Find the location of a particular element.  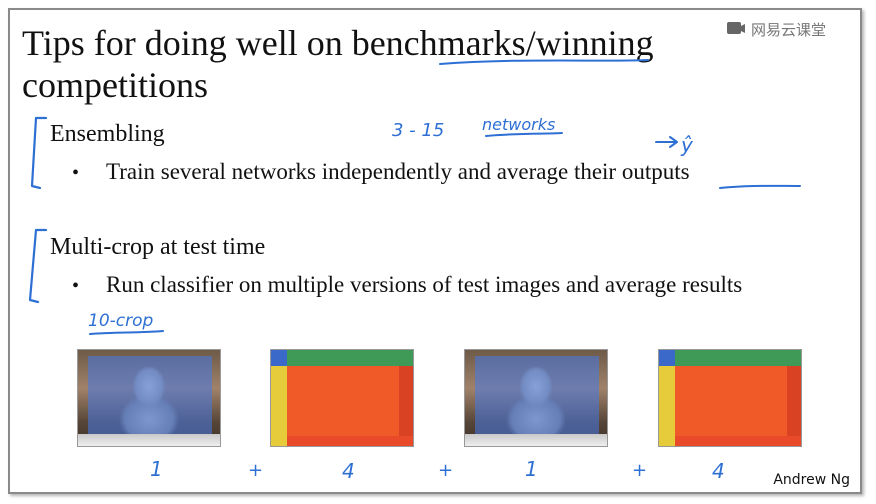

cloud-class-icon is located at coordinates (736, 28).